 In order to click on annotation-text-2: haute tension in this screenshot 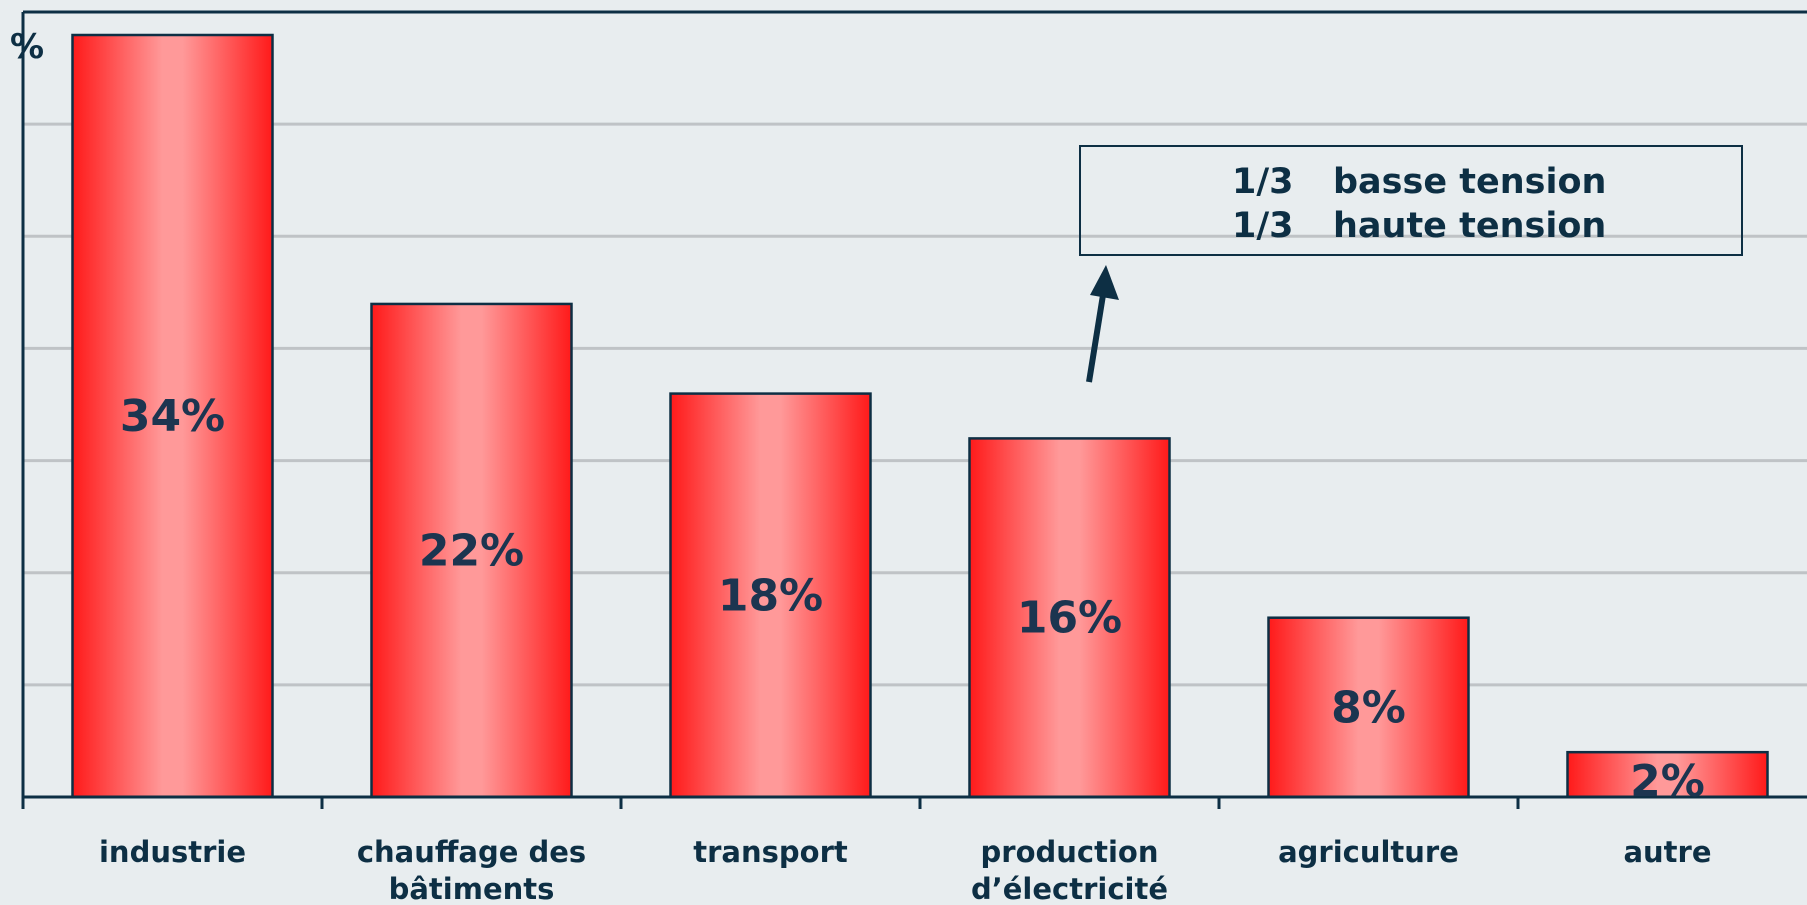, I will do `click(1469, 226)`.